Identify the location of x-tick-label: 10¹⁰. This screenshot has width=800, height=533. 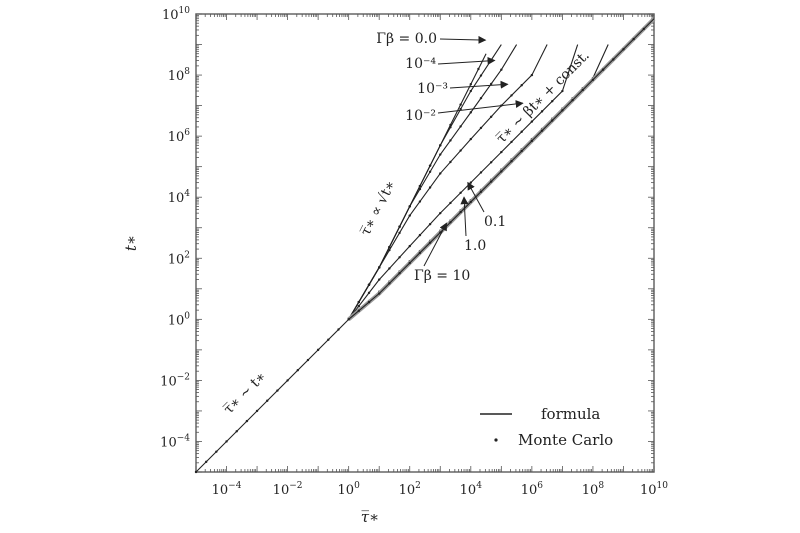
(654, 489).